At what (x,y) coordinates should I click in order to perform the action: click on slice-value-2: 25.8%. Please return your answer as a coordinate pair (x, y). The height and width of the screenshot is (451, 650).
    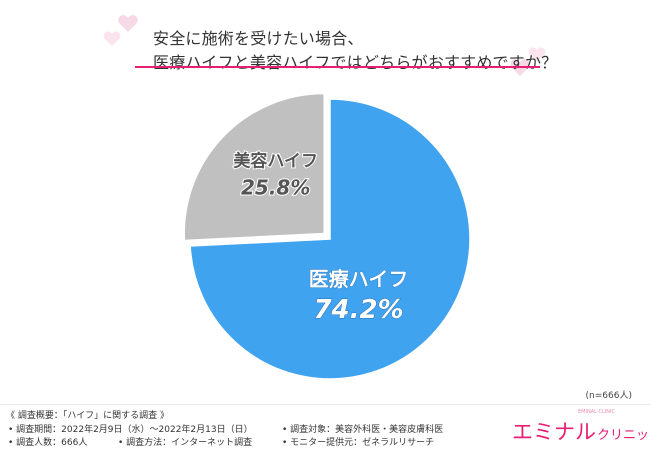
    Looking at the image, I should click on (275, 187).